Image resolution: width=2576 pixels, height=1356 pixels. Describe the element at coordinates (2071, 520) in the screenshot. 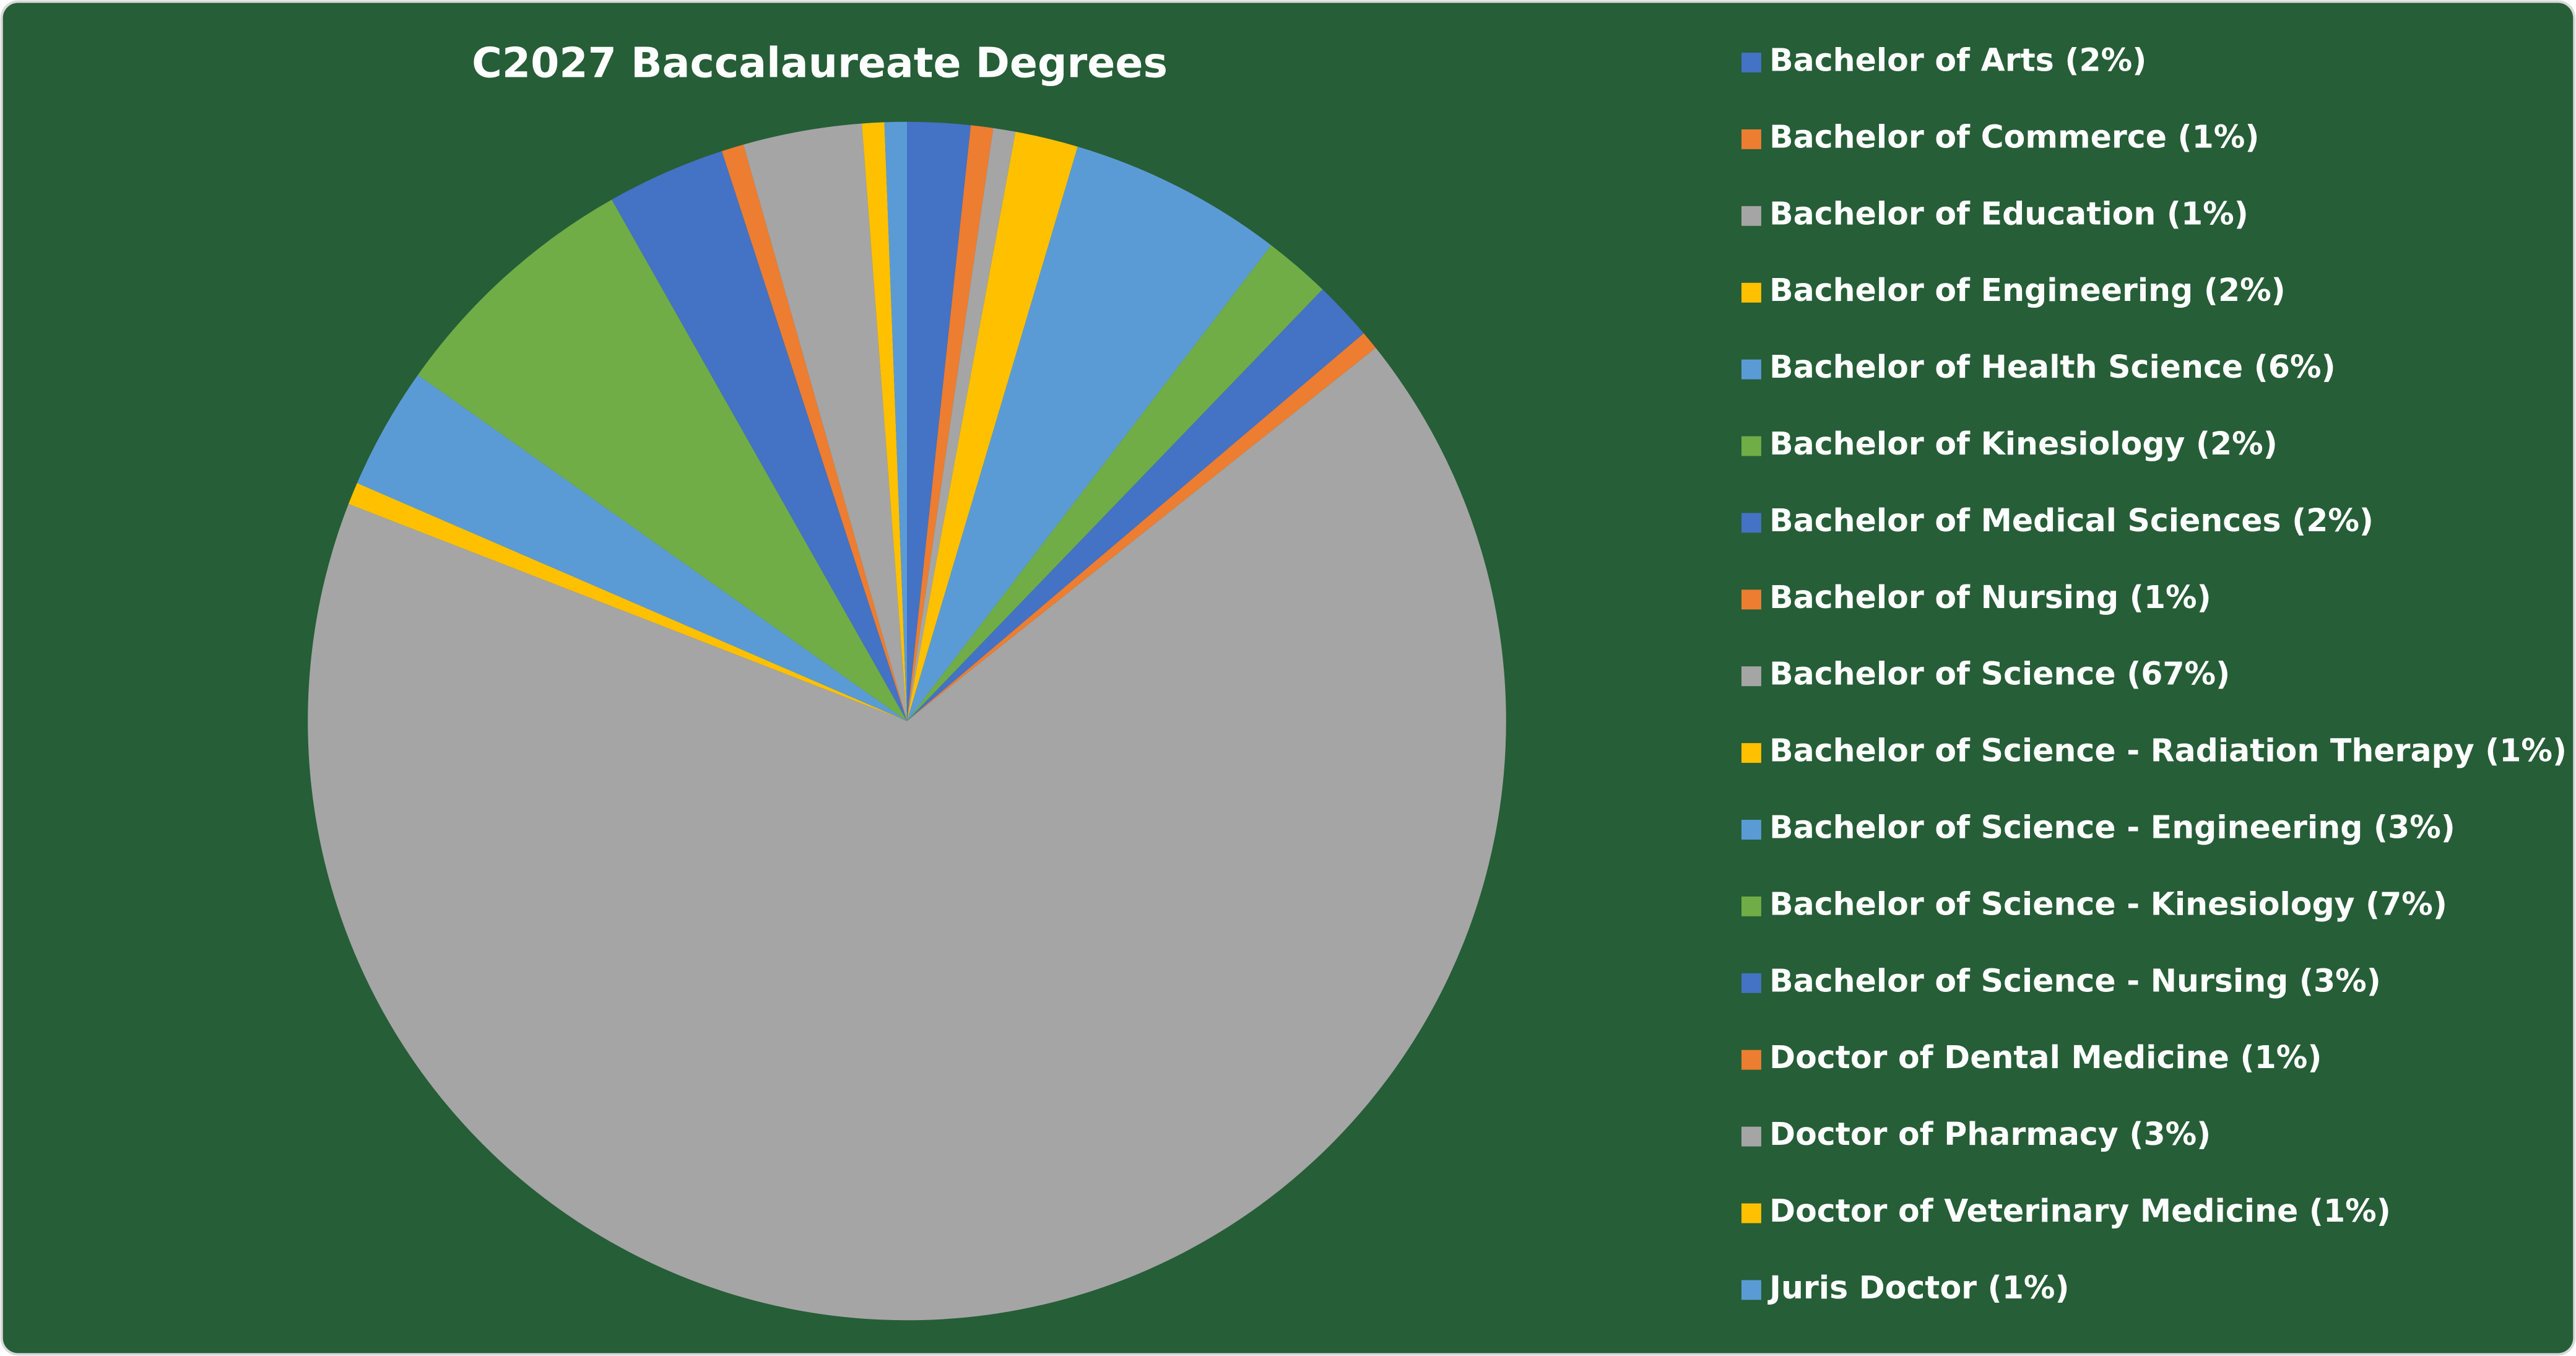

I see `legend-label: Bachelor of Medical Sciences (2%)` at that location.